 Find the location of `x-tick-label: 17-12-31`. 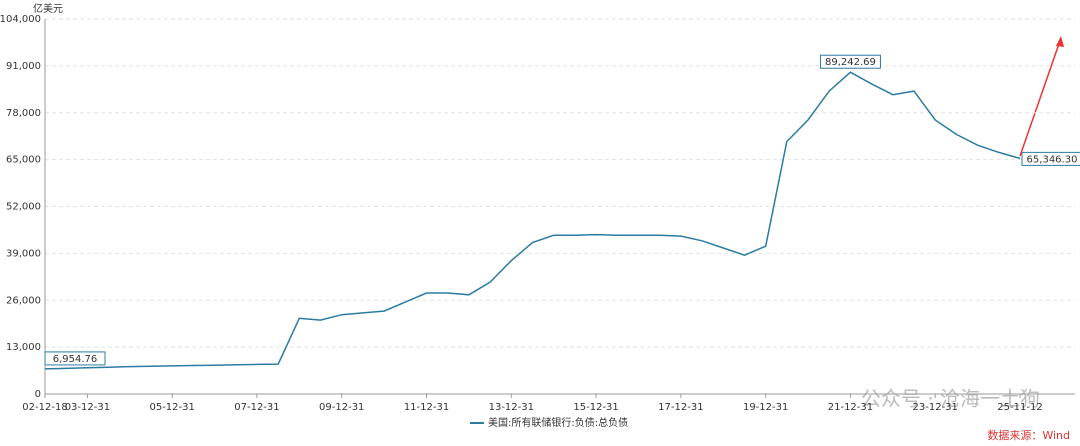

x-tick-label: 17-12-31 is located at coordinates (680, 407).